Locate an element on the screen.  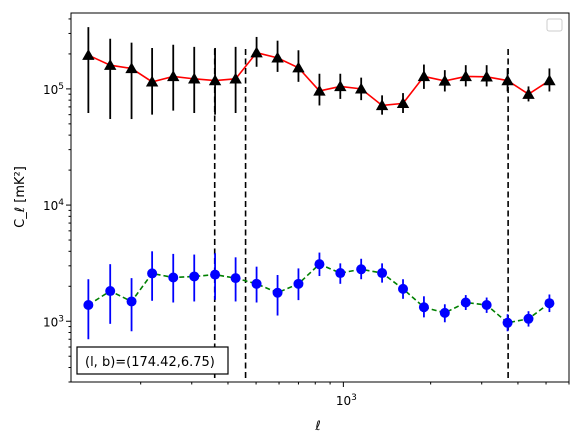
y-tick-label: 104 is located at coordinates (53, 205).